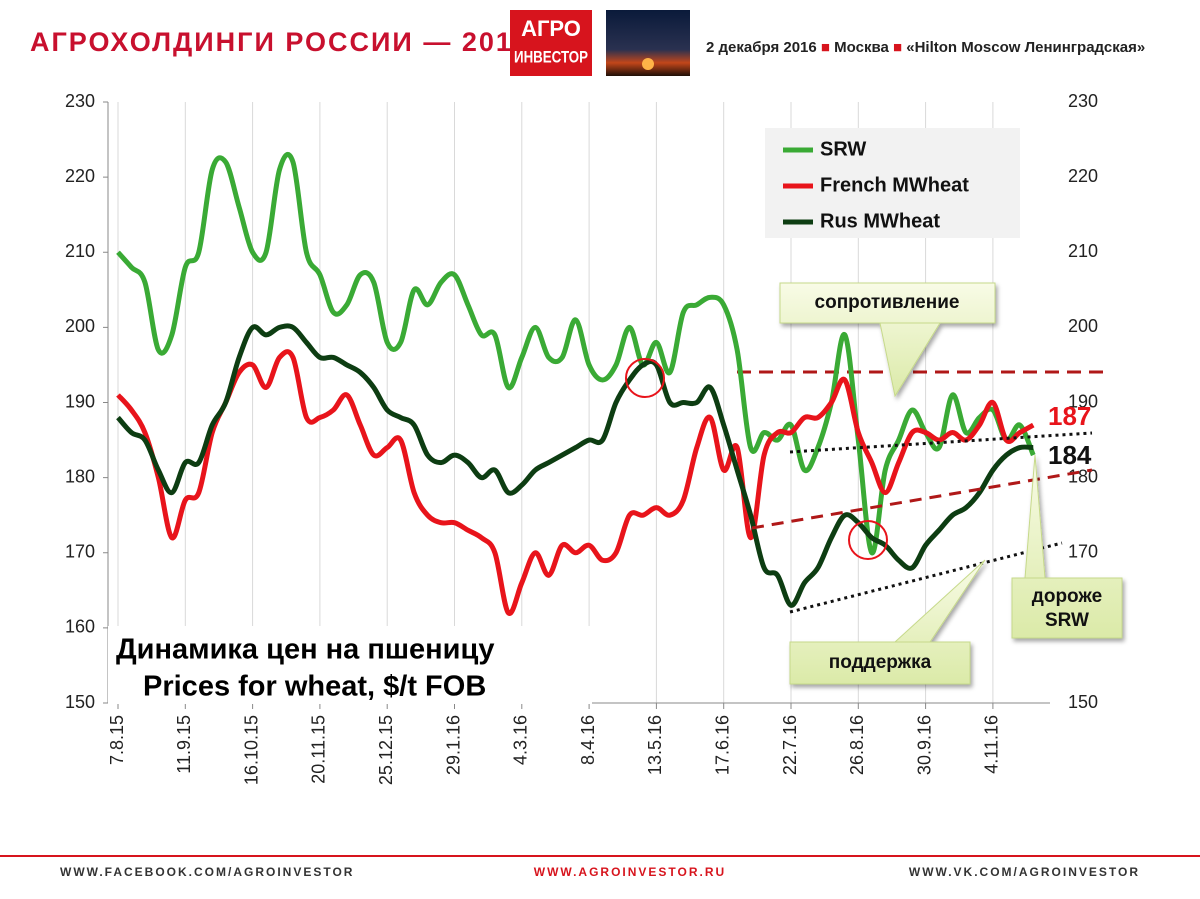  Describe the element at coordinates (1083, 251) in the screenshot. I see `y2-tick-label: 210` at that location.